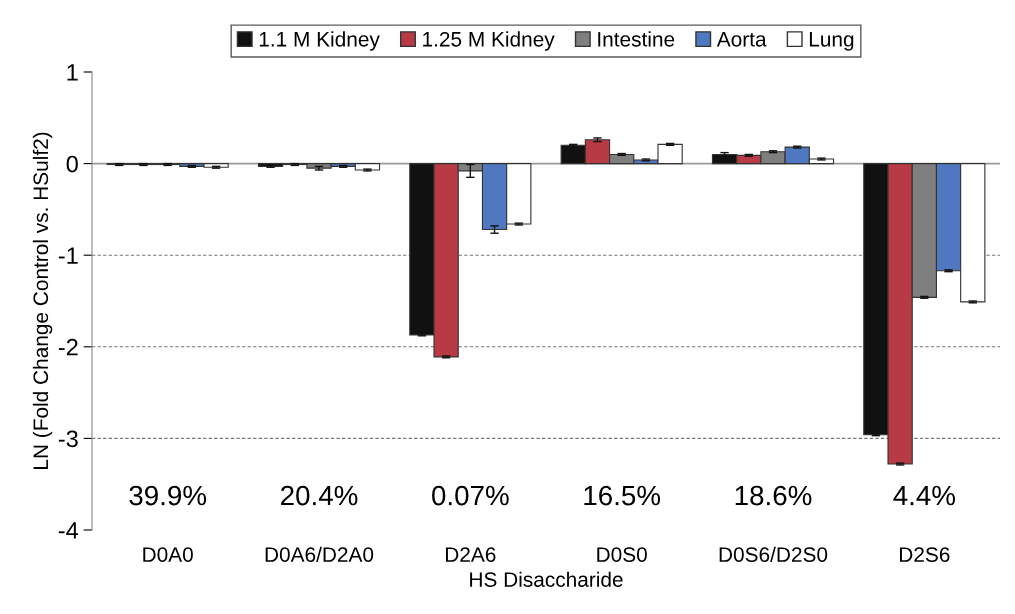  What do you see at coordinates (773, 554) in the screenshot?
I see `x-tick-label: D0S6/D2S0` at bounding box center [773, 554].